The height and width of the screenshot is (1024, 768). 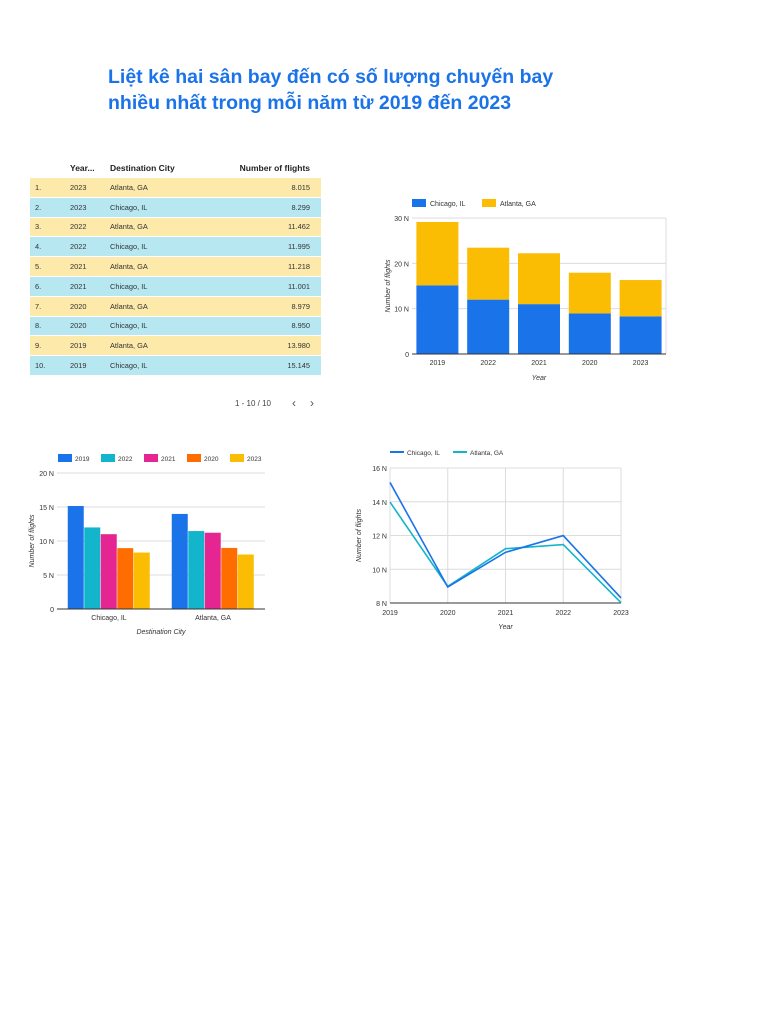 I want to click on legend-label: 2021, so click(x=168, y=459).